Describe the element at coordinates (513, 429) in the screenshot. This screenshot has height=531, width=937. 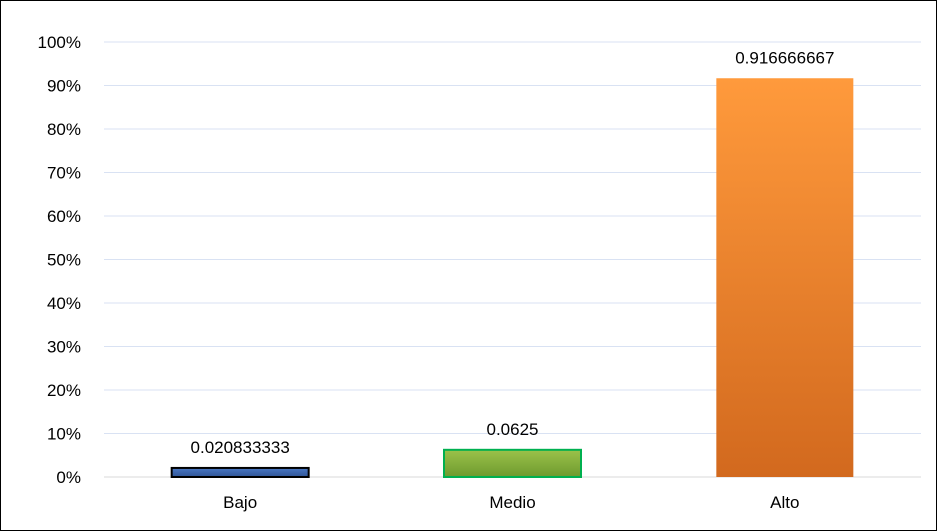
I see `data-label-medio: 0.0625` at that location.